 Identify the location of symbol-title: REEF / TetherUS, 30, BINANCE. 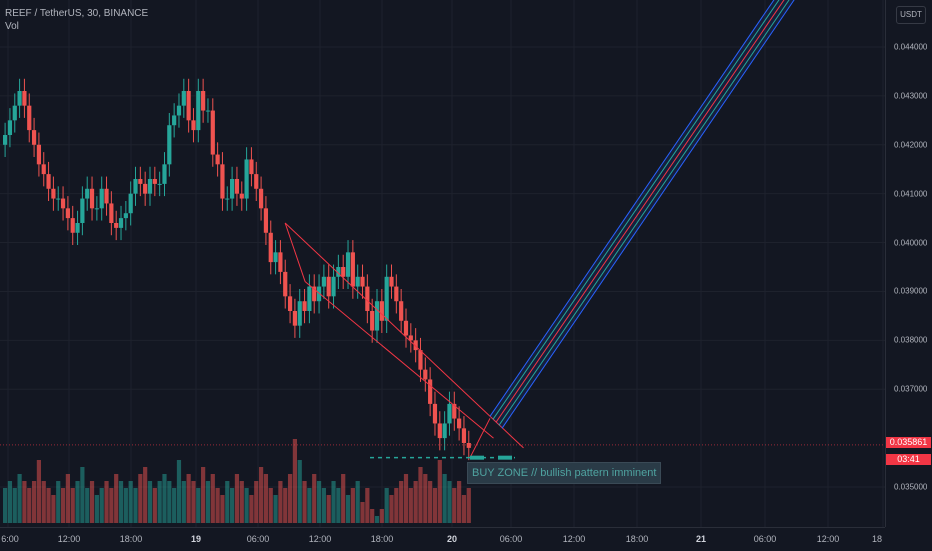
(77, 13).